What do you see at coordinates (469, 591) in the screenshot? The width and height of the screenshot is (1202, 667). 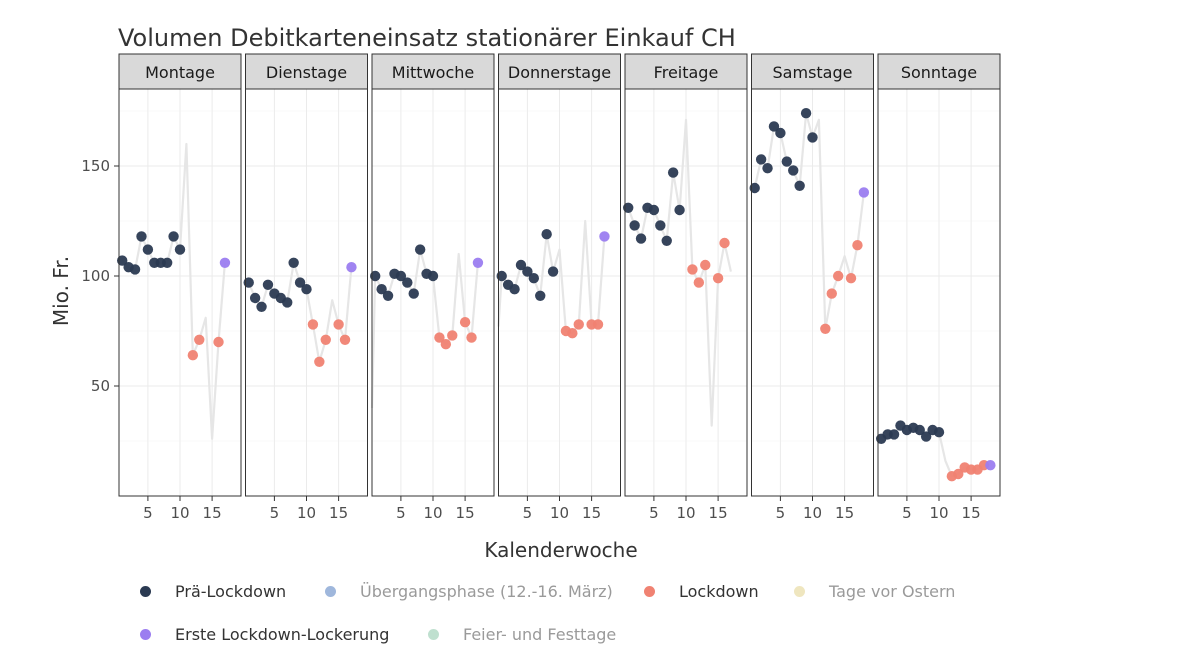 I see `legend-item: Übergangsphase (12.-16. März)` at bounding box center [469, 591].